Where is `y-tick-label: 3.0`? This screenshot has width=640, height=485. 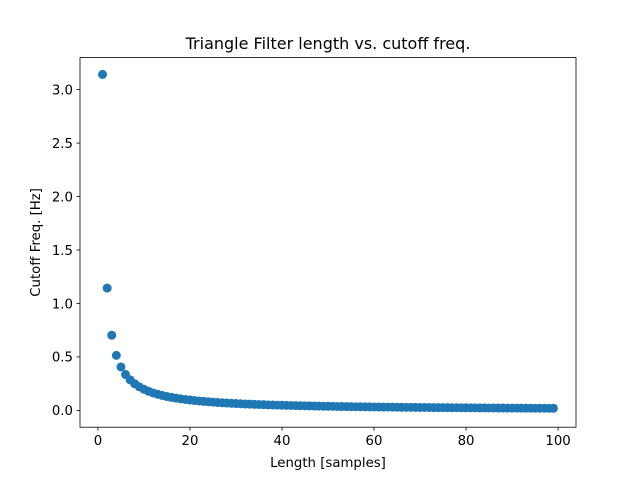 y-tick-label: 3.0 is located at coordinates (62, 90).